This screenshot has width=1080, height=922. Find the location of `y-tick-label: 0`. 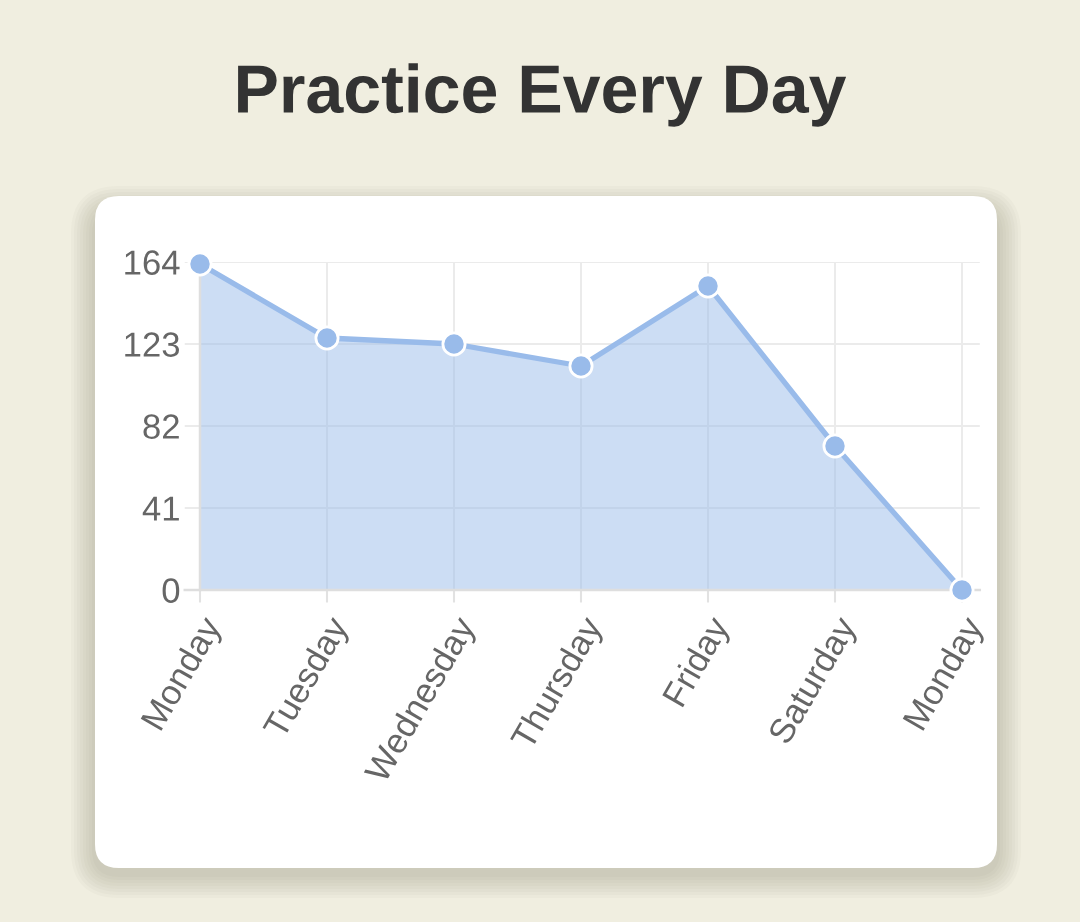

y-tick-label: 0 is located at coordinates (171, 590).